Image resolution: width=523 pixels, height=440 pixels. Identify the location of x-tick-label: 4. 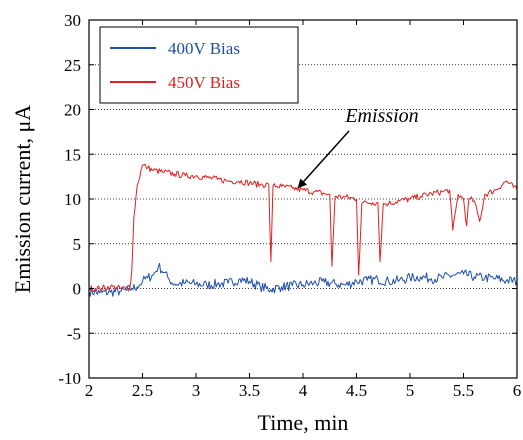
(303, 390).